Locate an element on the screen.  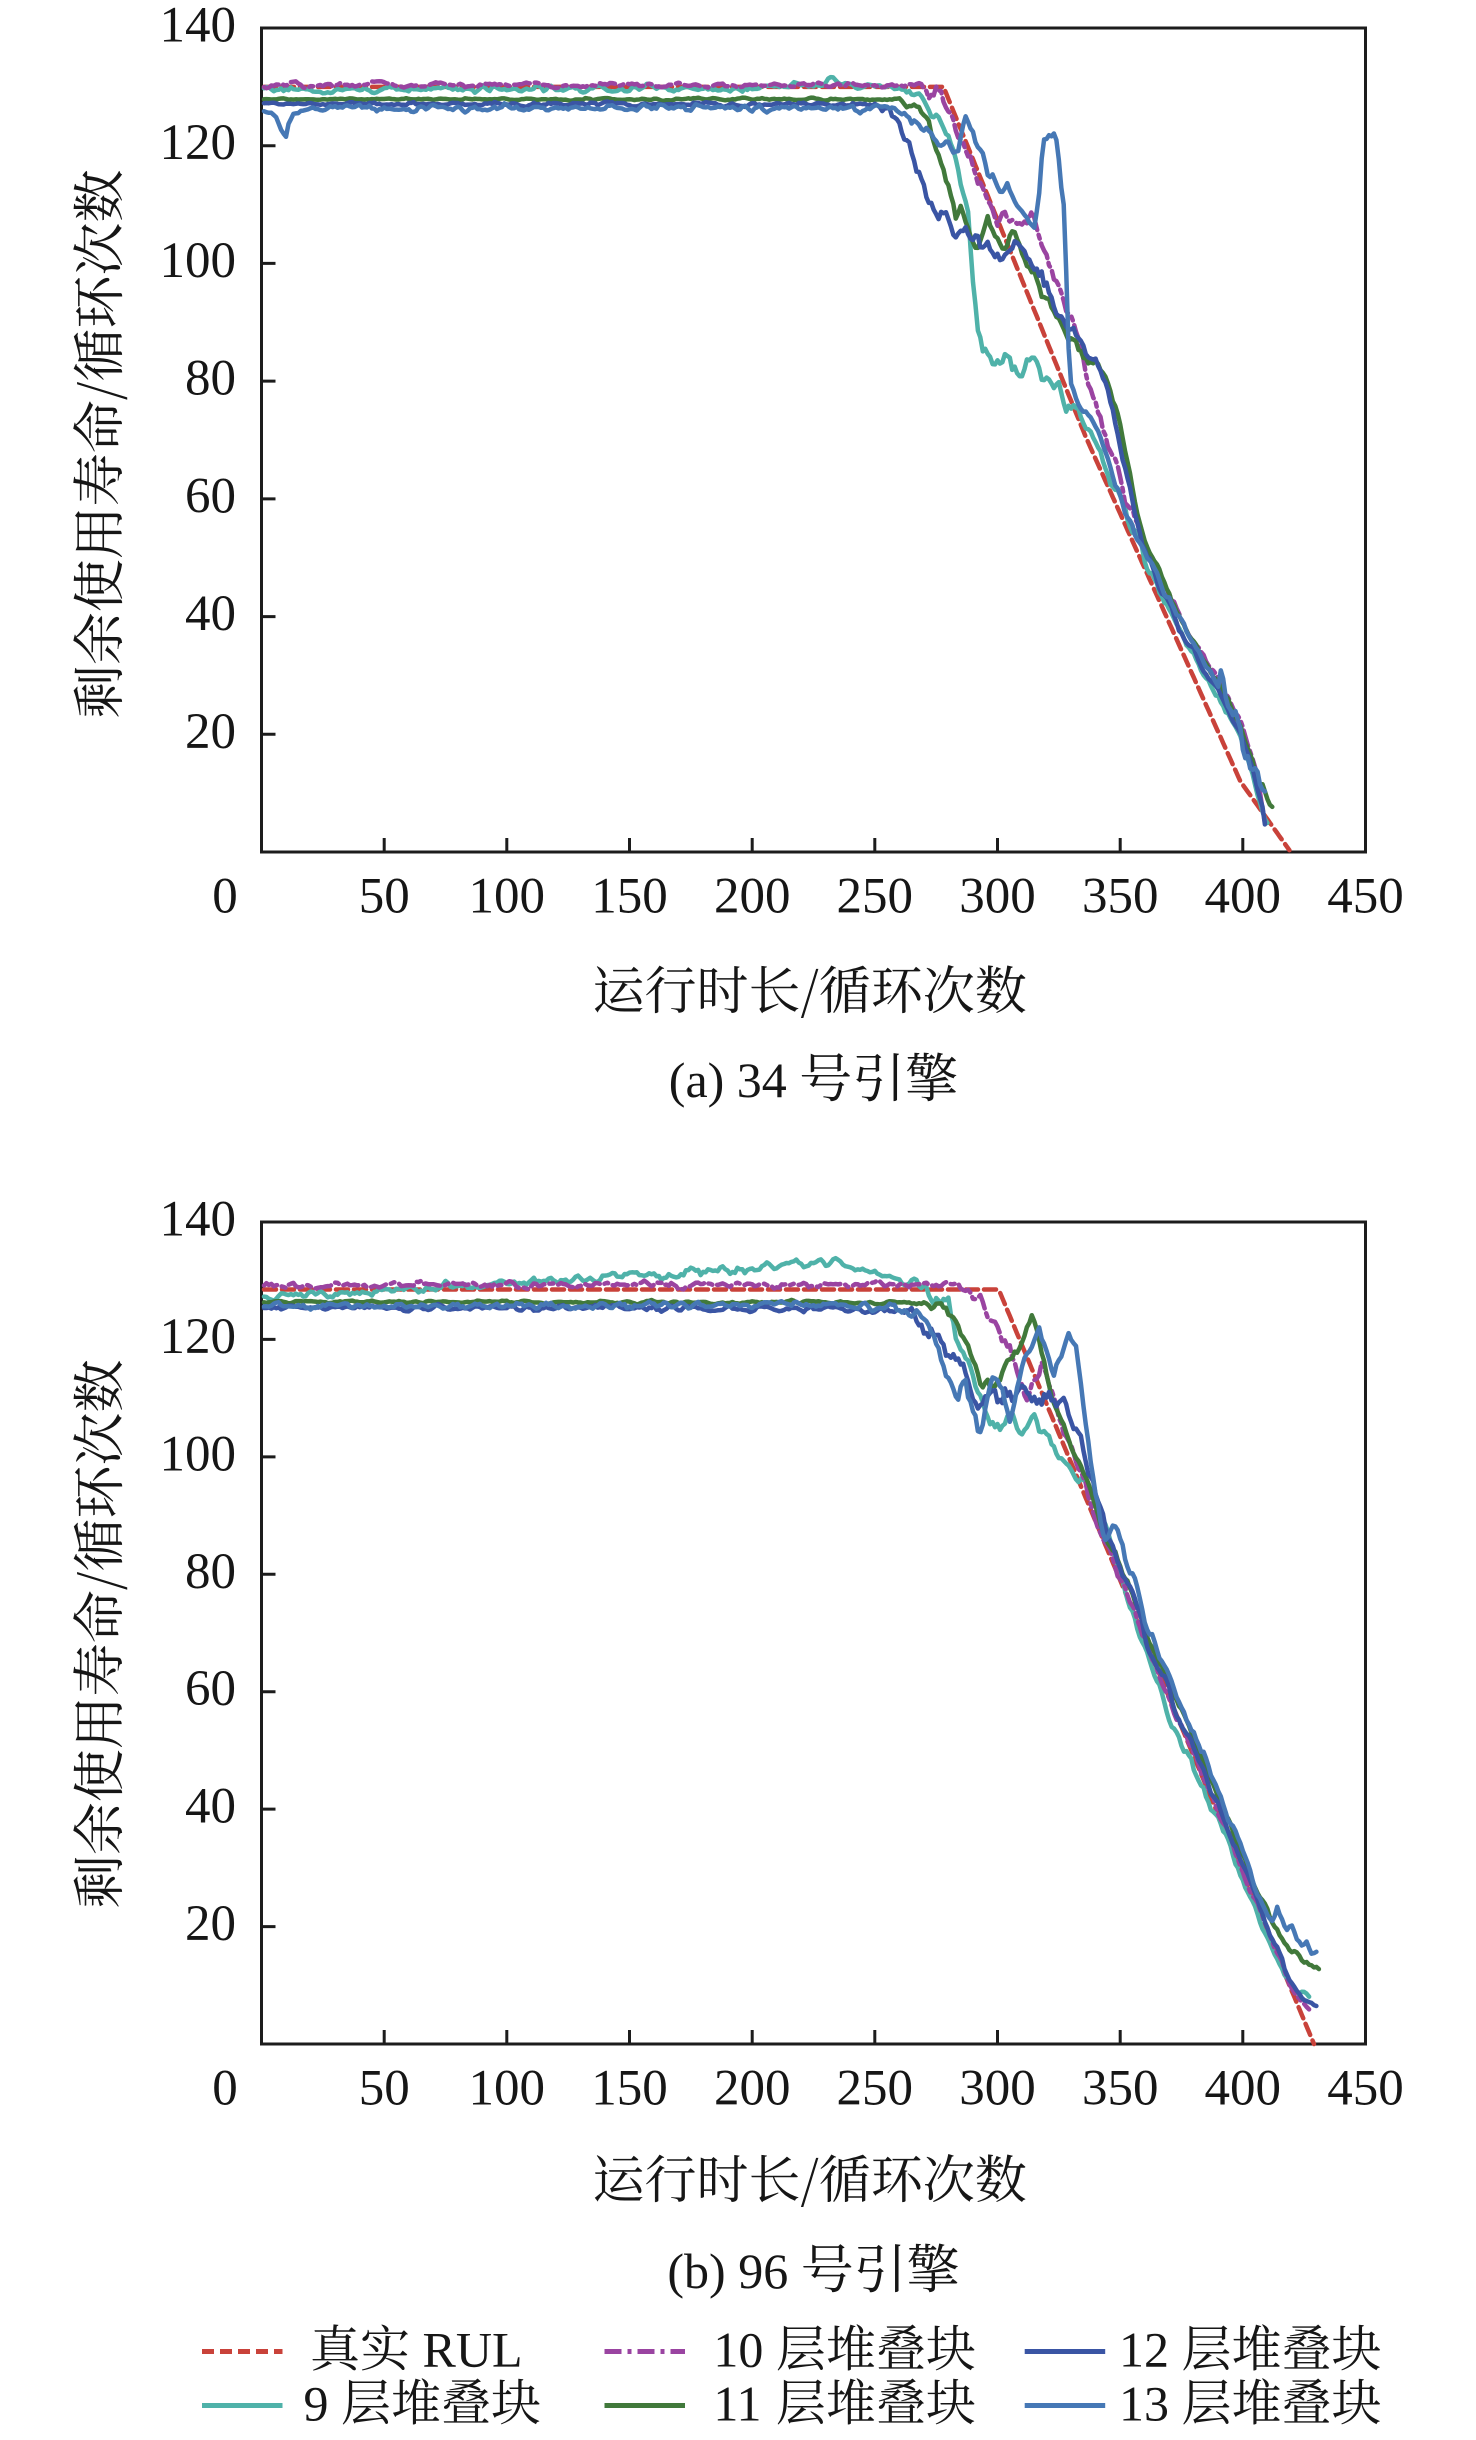
svg-text: 9 is located at coordinates (316, 2404).